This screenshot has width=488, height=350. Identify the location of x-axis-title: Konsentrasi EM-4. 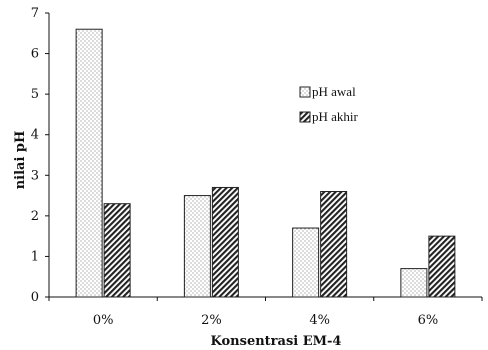
(276, 341).